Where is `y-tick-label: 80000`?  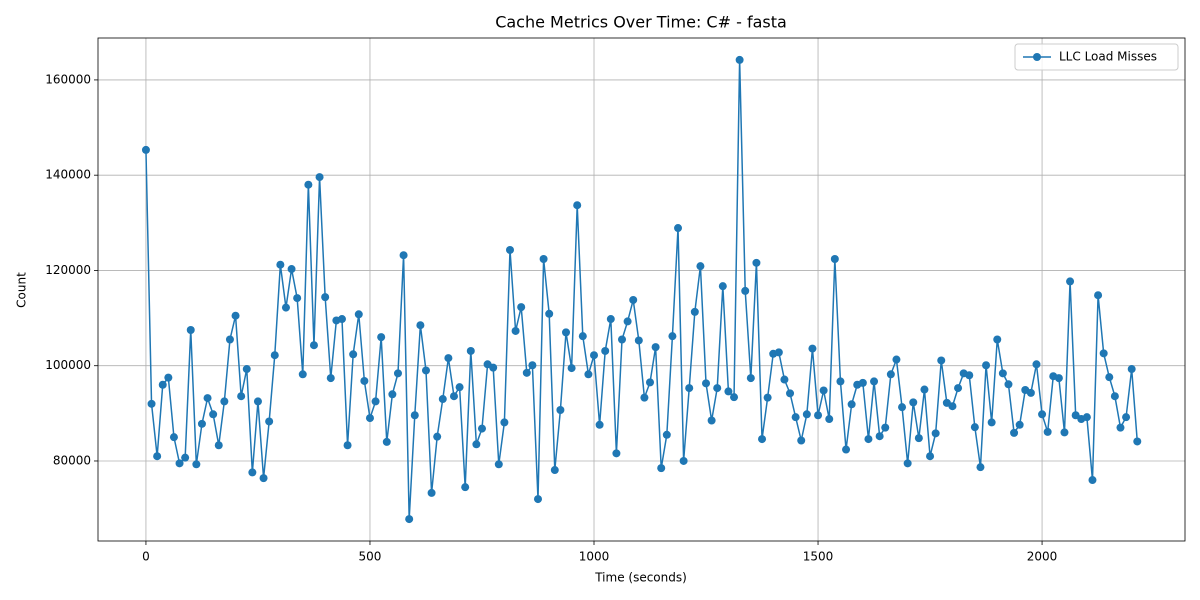
y-tick-label: 80000 is located at coordinates (72, 460).